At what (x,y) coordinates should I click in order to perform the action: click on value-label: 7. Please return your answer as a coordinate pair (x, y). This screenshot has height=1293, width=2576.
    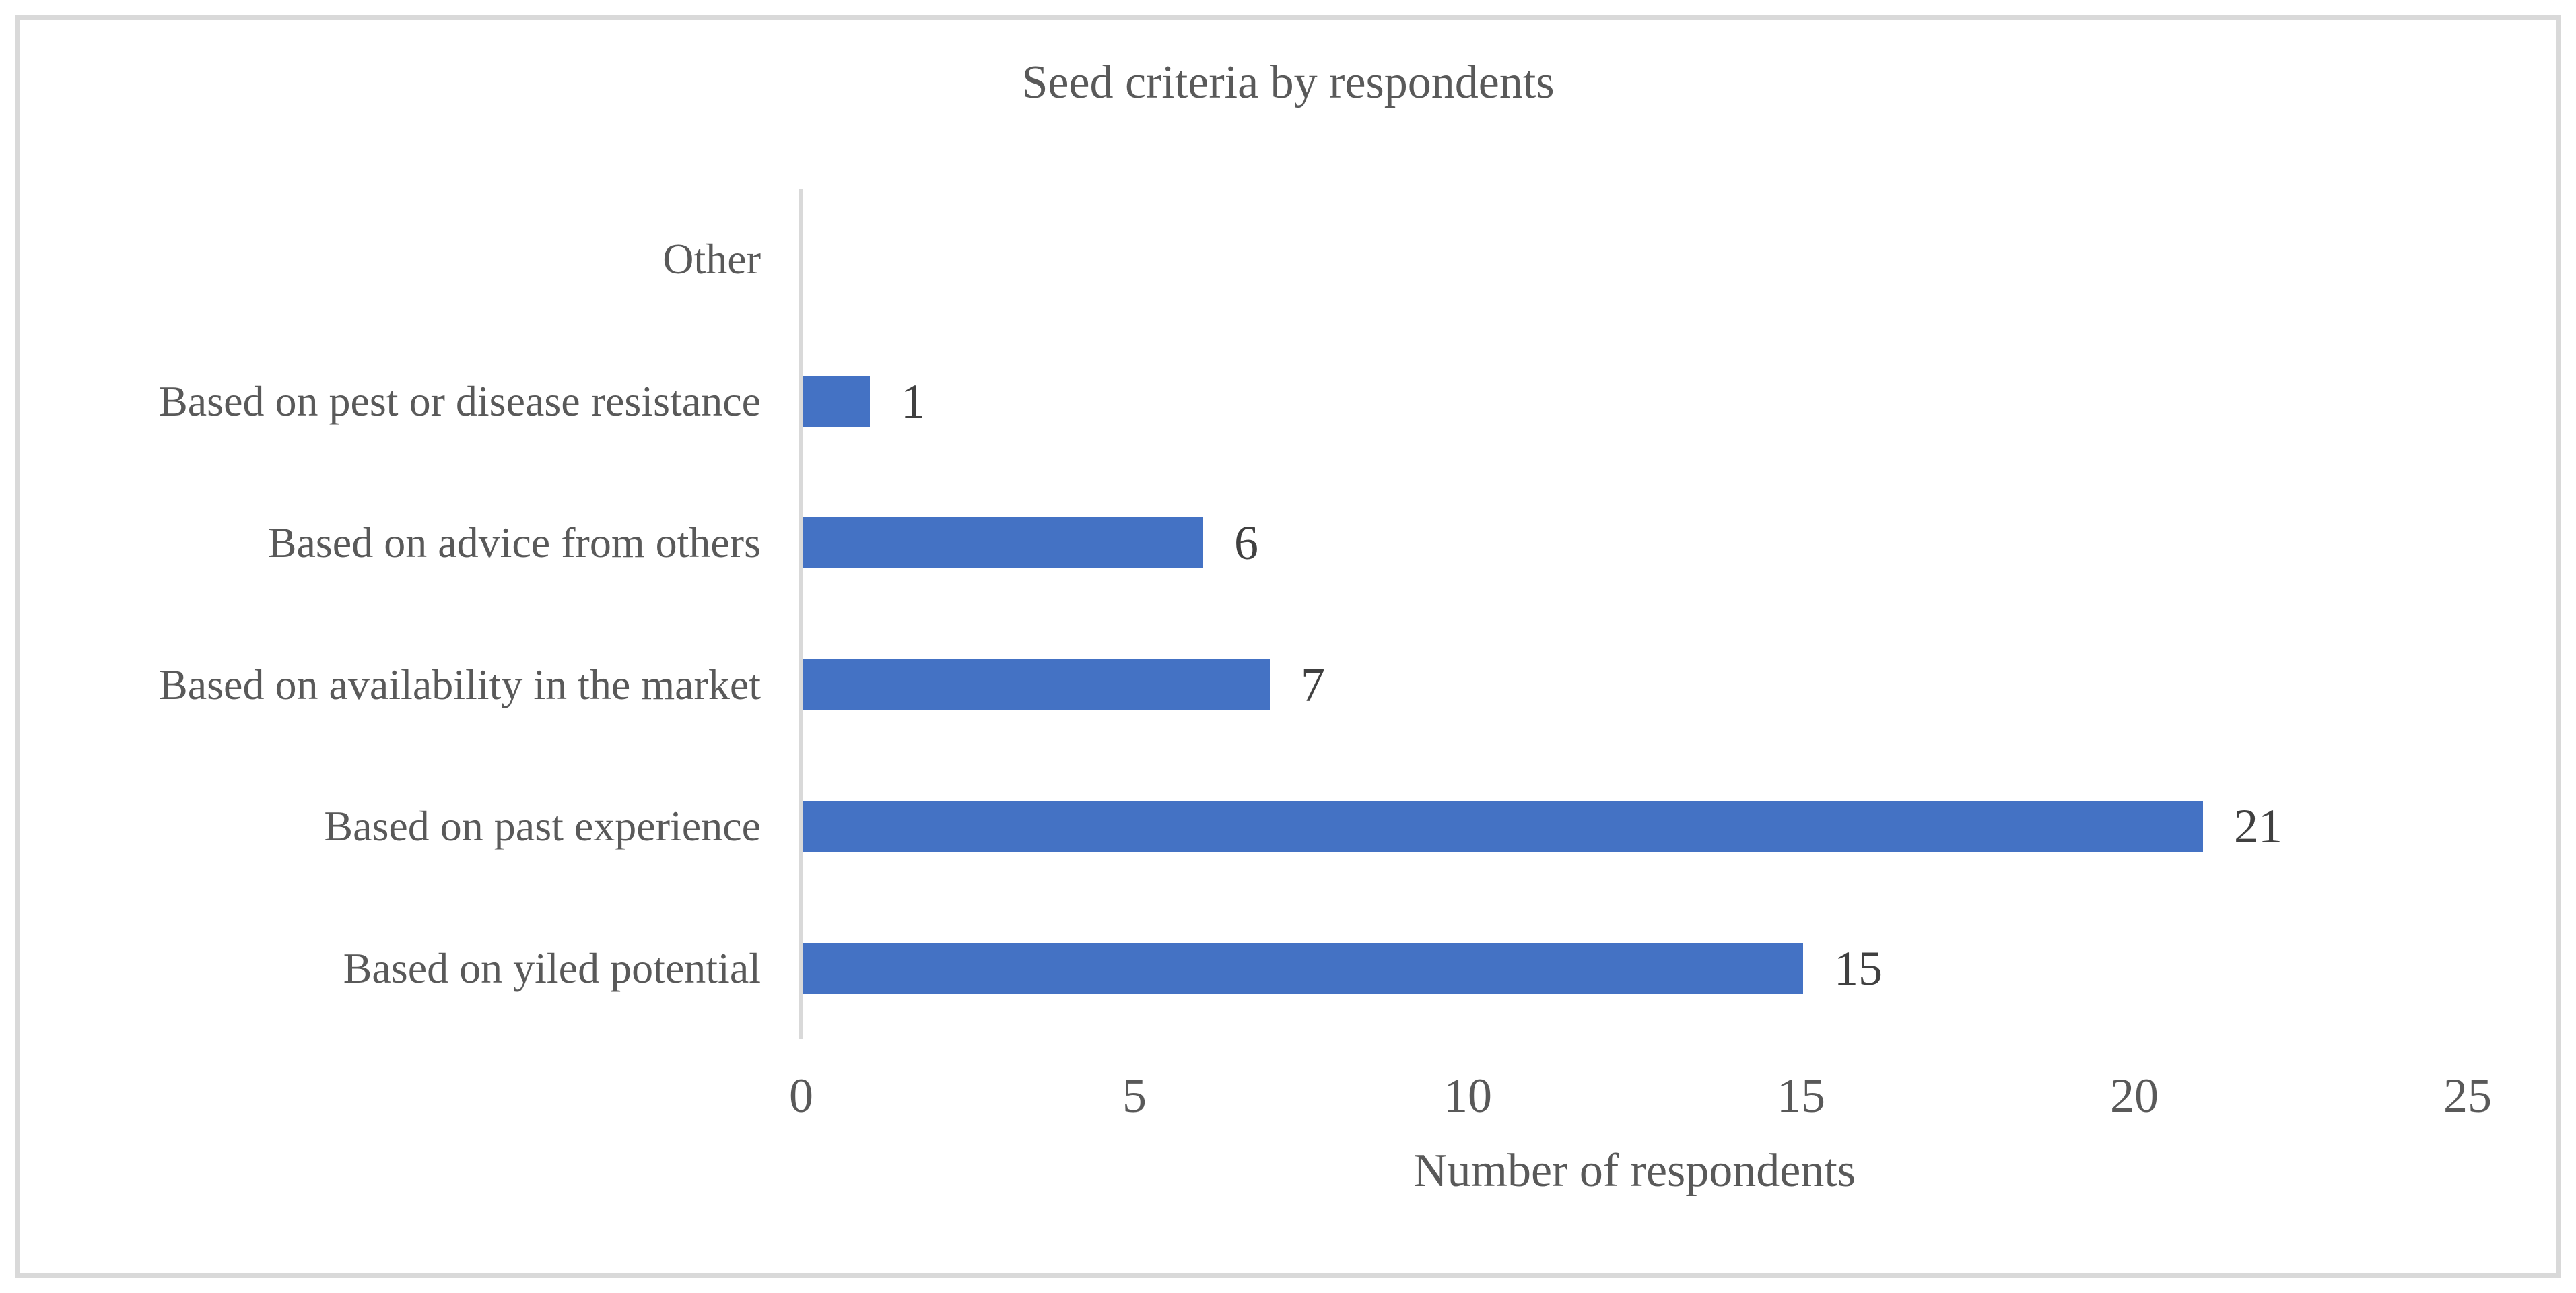
    Looking at the image, I should click on (1313, 684).